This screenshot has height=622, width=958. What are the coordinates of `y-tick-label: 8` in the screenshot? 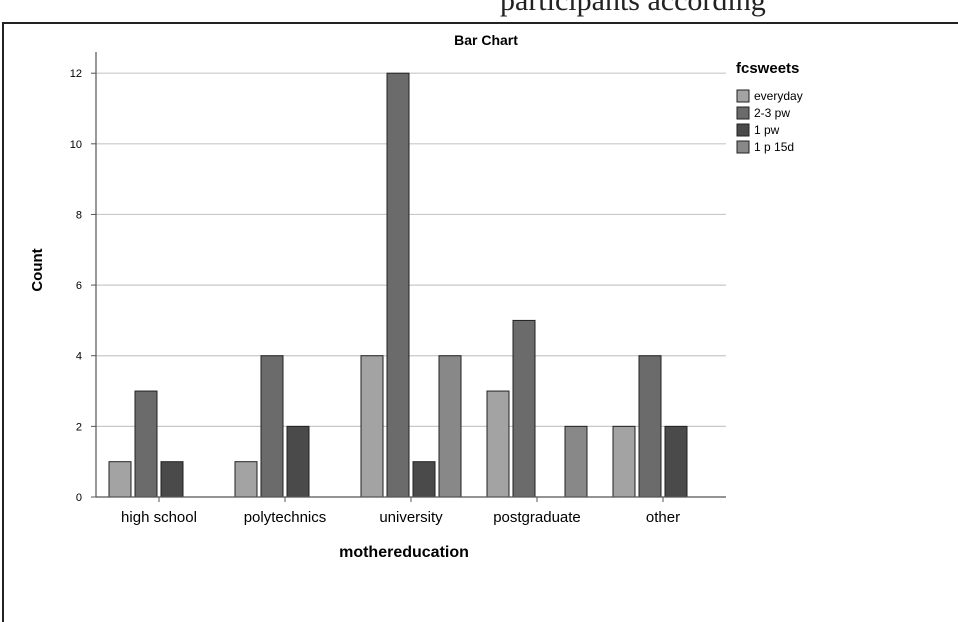 It's located at (79, 215).